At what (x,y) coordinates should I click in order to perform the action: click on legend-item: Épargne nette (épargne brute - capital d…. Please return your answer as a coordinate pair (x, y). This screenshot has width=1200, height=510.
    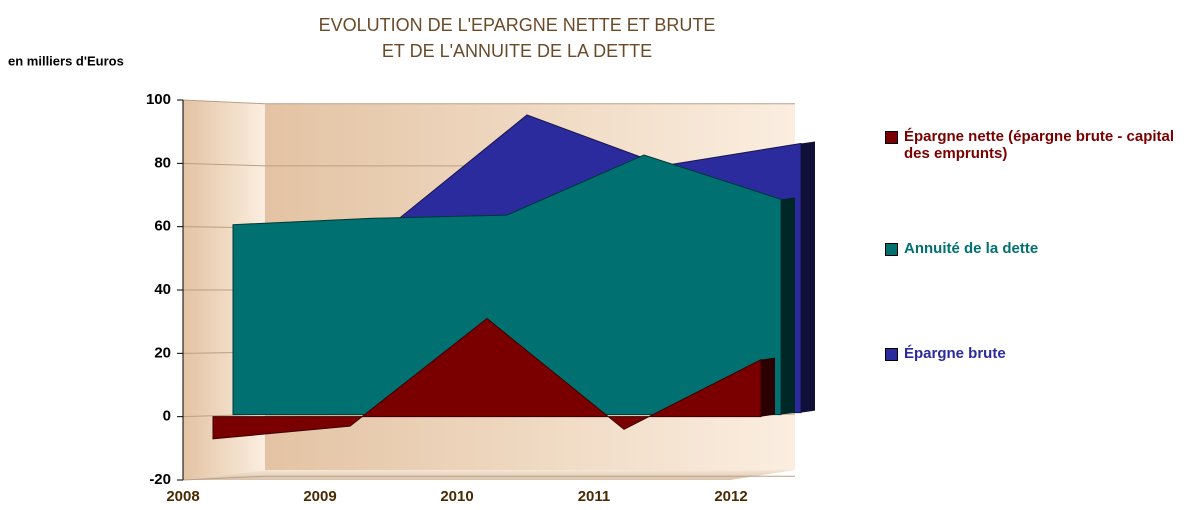
    Looking at the image, I should click on (1042, 145).